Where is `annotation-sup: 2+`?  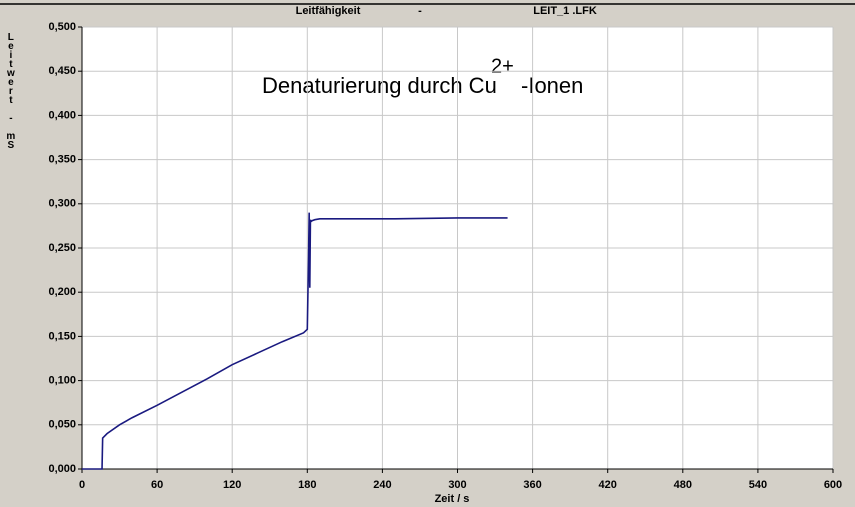 annotation-sup: 2+ is located at coordinates (502, 66).